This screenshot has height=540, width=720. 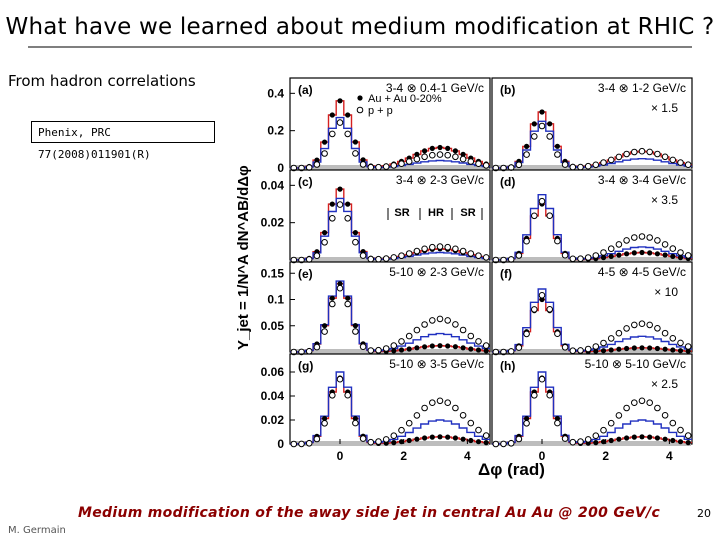 What do you see at coordinates (635, 364) in the screenshot?
I see `panel-label: 5-10 ⊗ 5-10 GeV/c` at bounding box center [635, 364].